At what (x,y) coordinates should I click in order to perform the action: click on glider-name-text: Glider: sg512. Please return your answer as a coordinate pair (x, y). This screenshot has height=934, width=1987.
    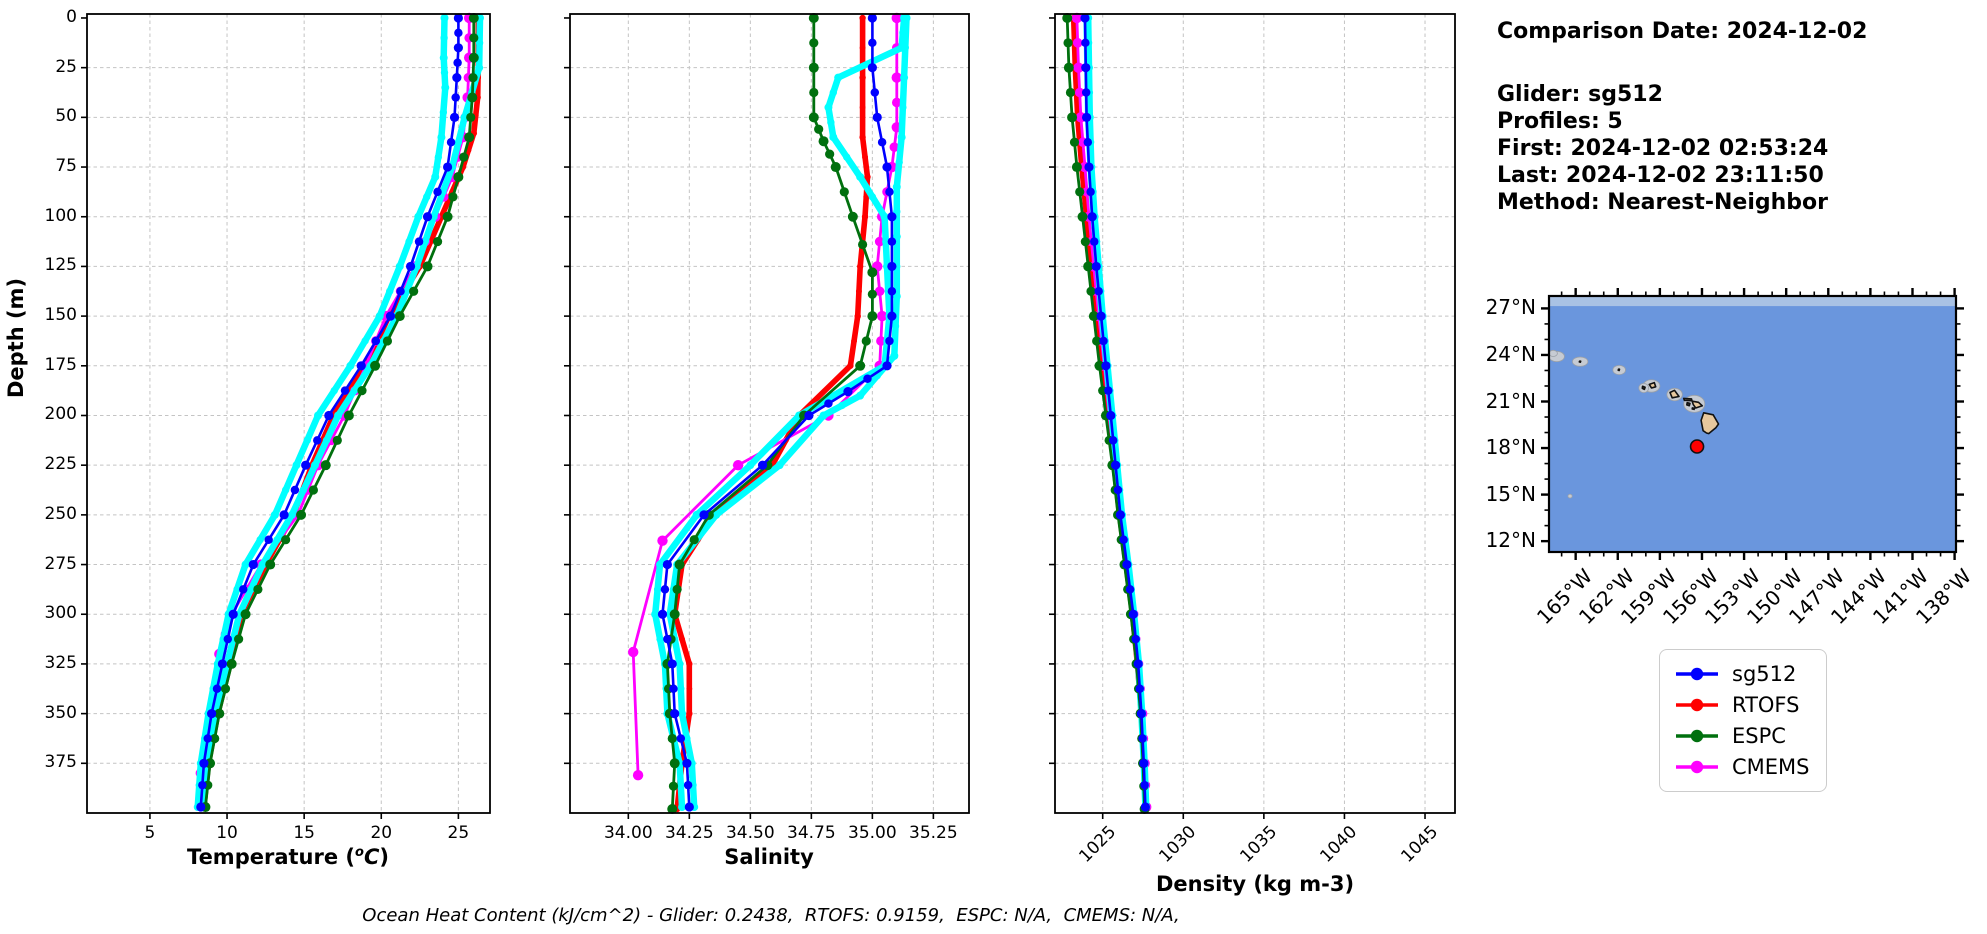
    Looking at the image, I should click on (1580, 94).